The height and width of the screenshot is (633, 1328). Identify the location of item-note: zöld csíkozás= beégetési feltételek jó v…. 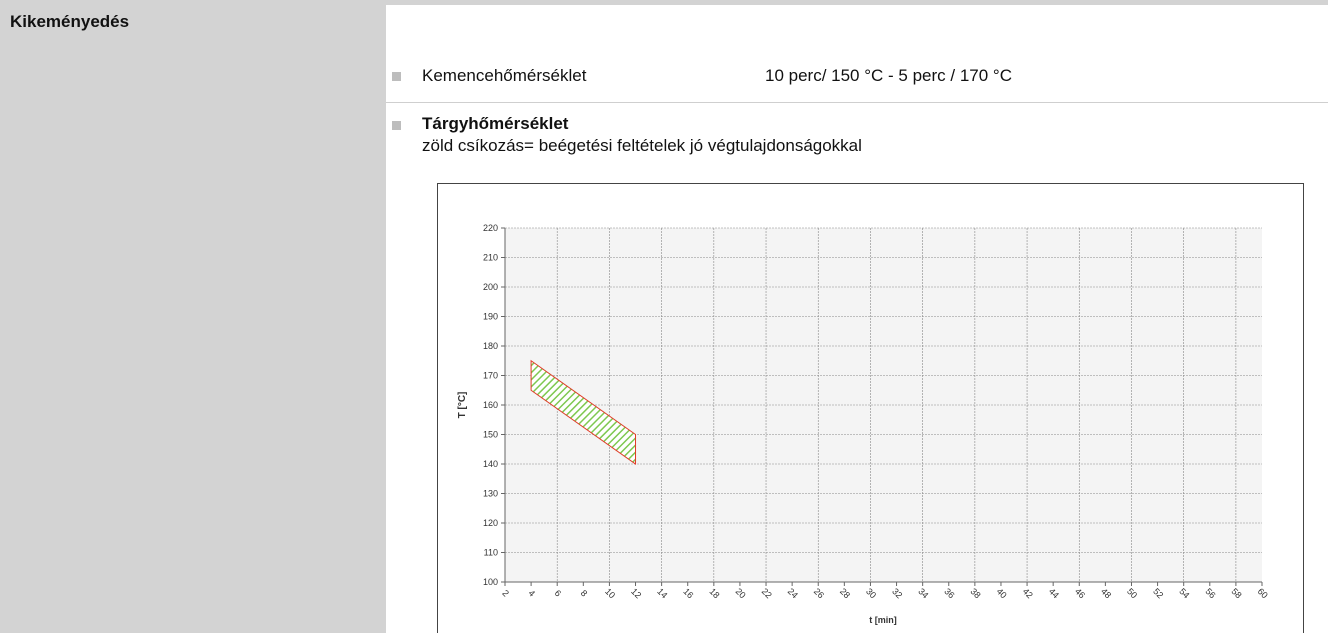
(642, 145).